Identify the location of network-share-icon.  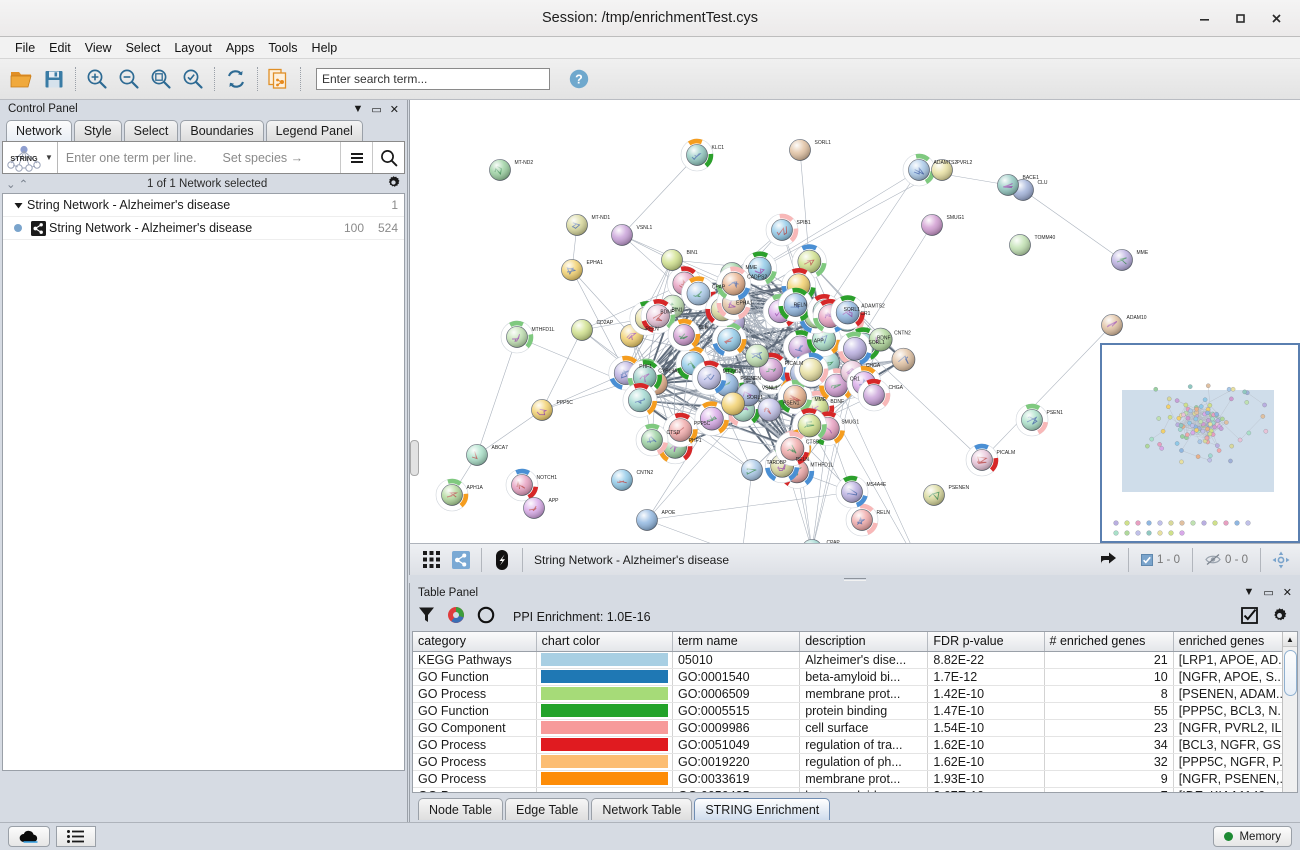
(461, 560).